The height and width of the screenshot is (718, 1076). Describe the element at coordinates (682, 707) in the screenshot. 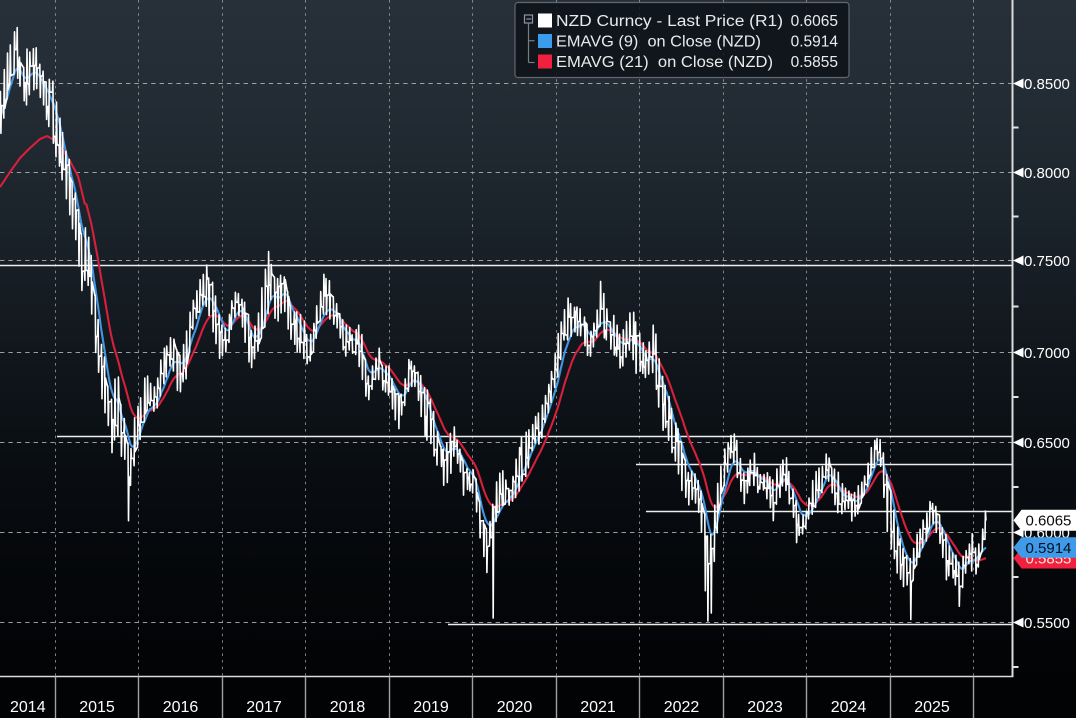

I see `svg-text: 2022` at that location.